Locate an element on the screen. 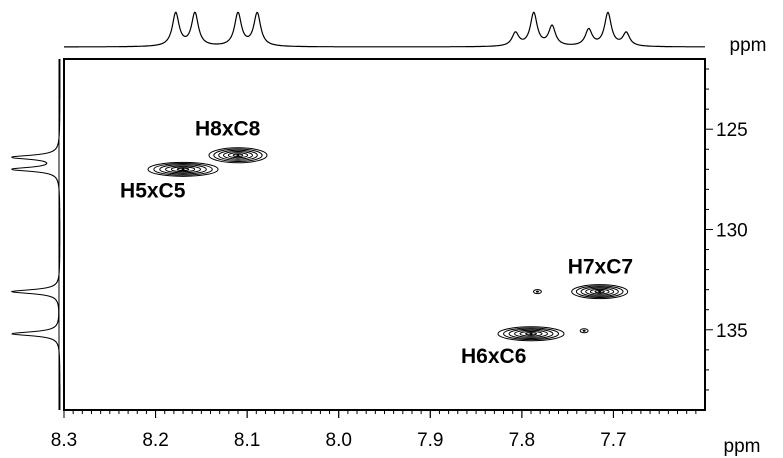 The image size is (783, 458). peak-label-h5xc5: H5xC5 is located at coordinates (153, 190).